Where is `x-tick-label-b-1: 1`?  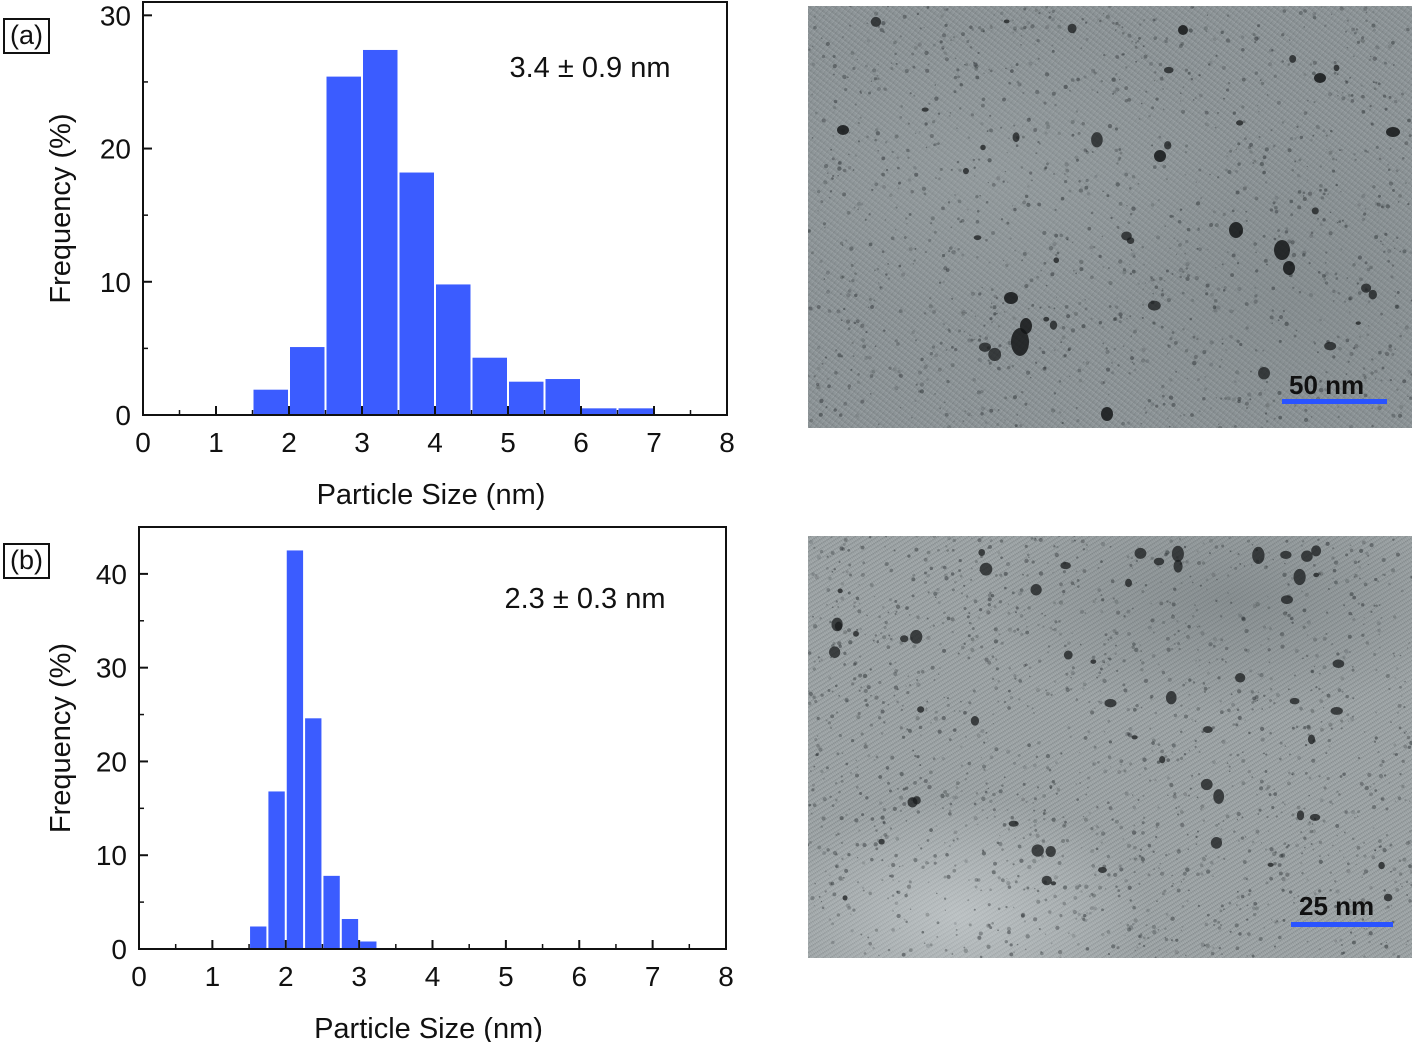
x-tick-label-b-1: 1 is located at coordinates (213, 976).